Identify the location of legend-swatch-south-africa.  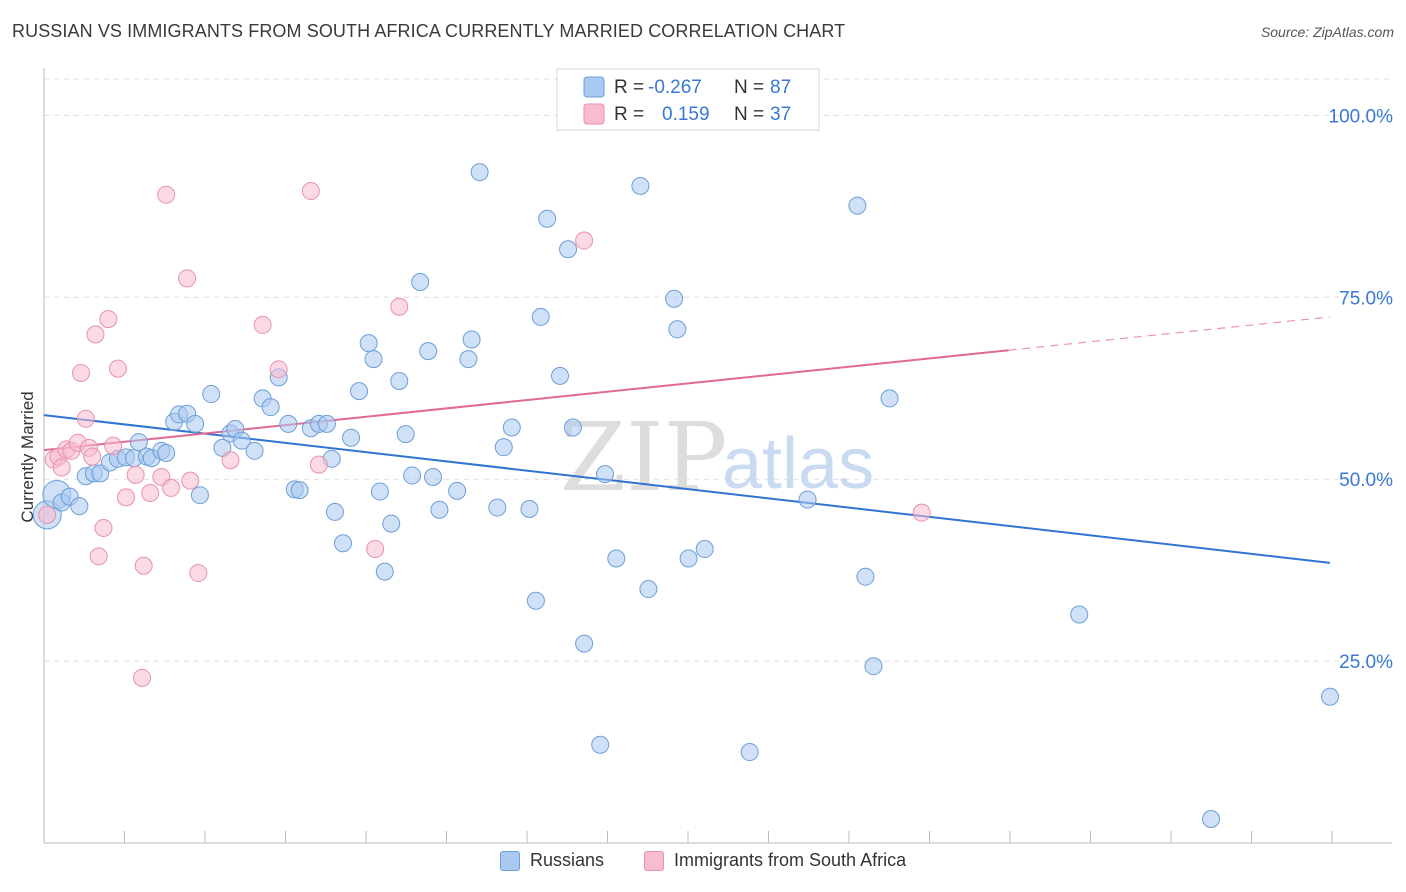
(654, 860).